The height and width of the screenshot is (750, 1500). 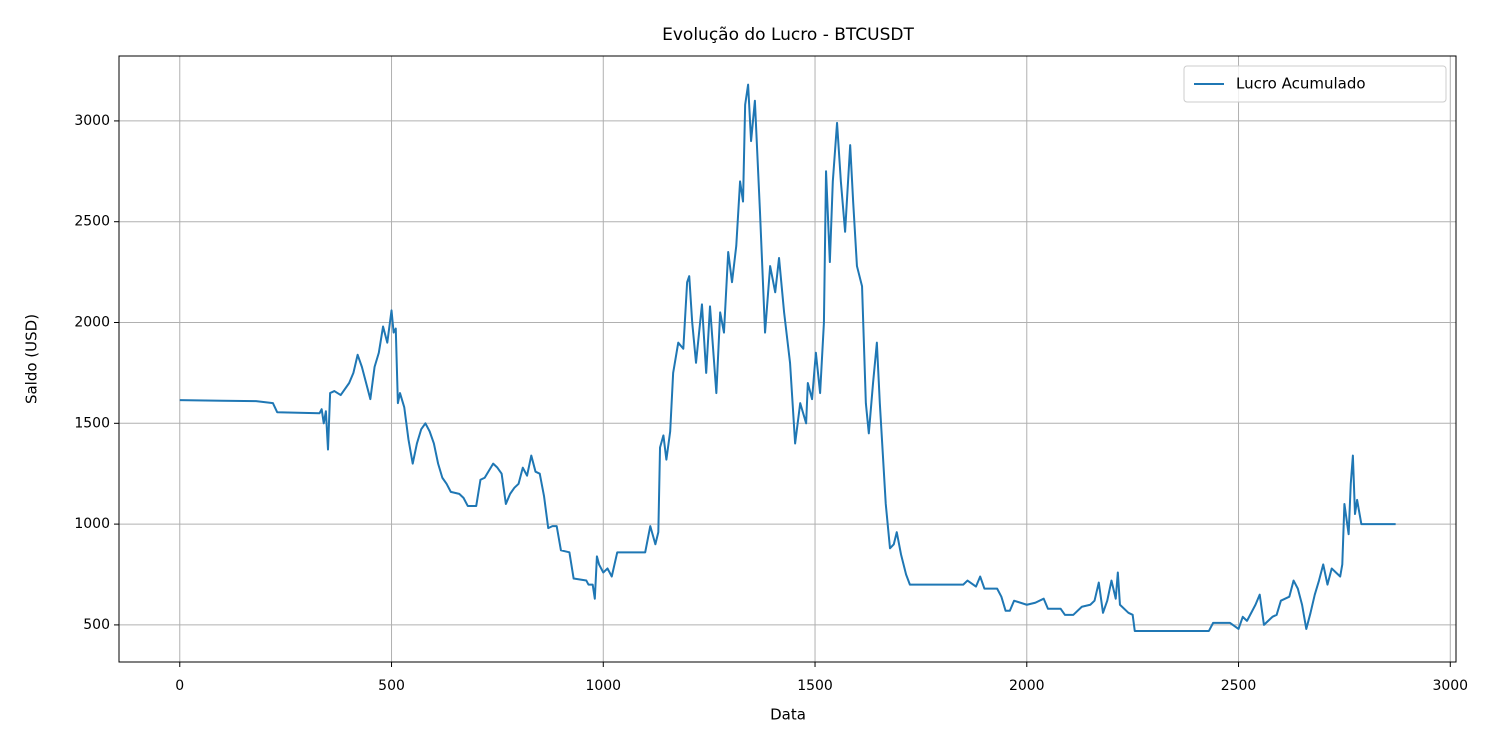 I want to click on chart-title: Evolução do Lucro - BTCUSDT, so click(x=788, y=35).